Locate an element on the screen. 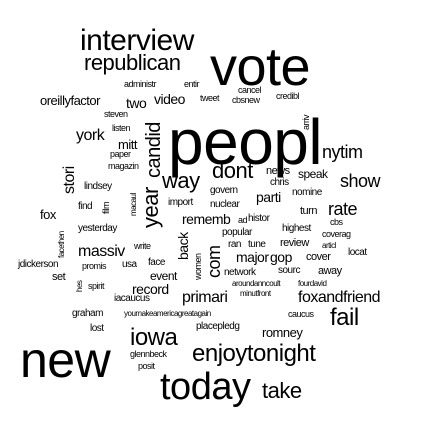 The width and height of the screenshot is (425, 436). word-year: year is located at coordinates (150, 207).